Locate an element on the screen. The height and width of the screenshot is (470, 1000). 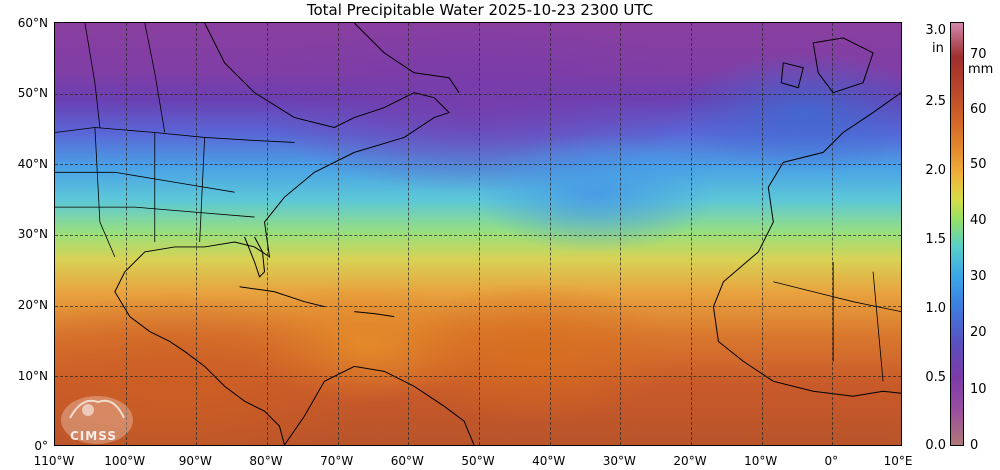
lat-label-10n: 10°N is located at coordinates (32, 376).